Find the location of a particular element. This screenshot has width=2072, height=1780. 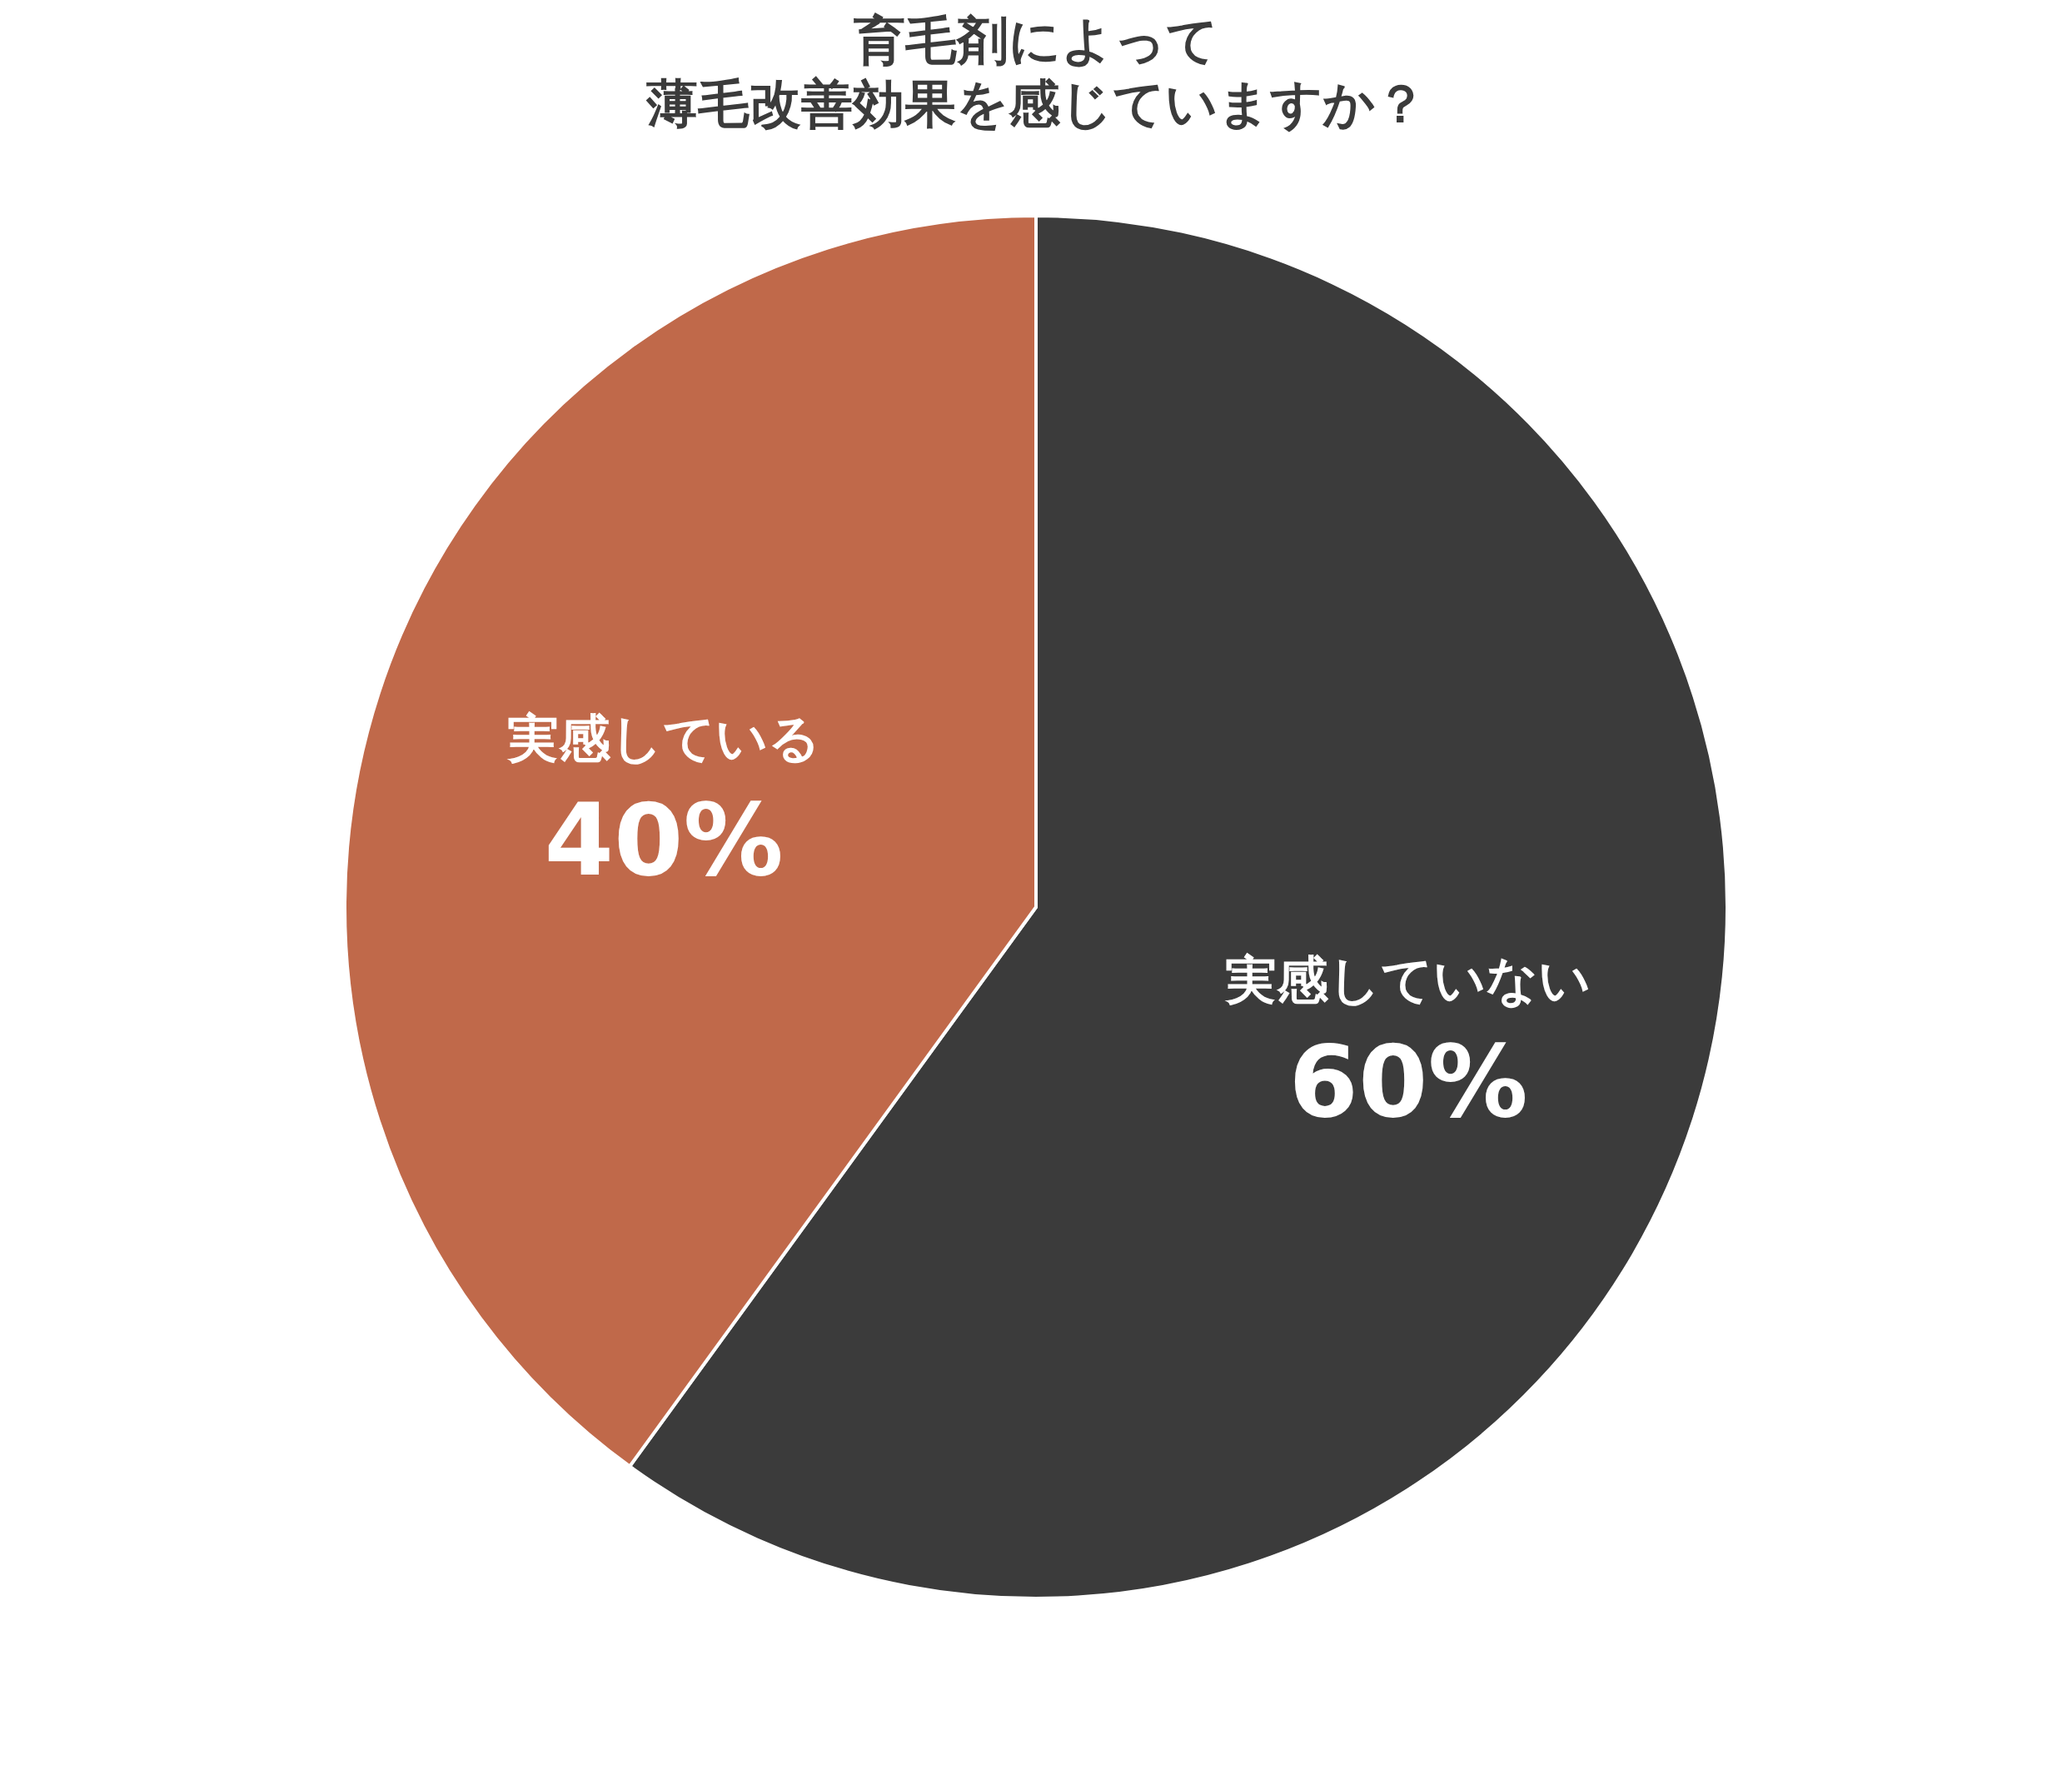

chart-subtitle: 薄毛改善効果を感じていますか？ is located at coordinates (1036, 103).